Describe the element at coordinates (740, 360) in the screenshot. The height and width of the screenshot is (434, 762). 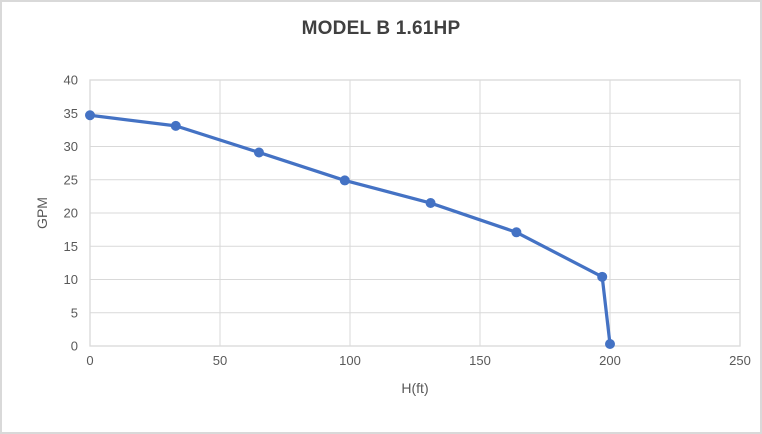
I see `x-tick-label: 250` at that location.